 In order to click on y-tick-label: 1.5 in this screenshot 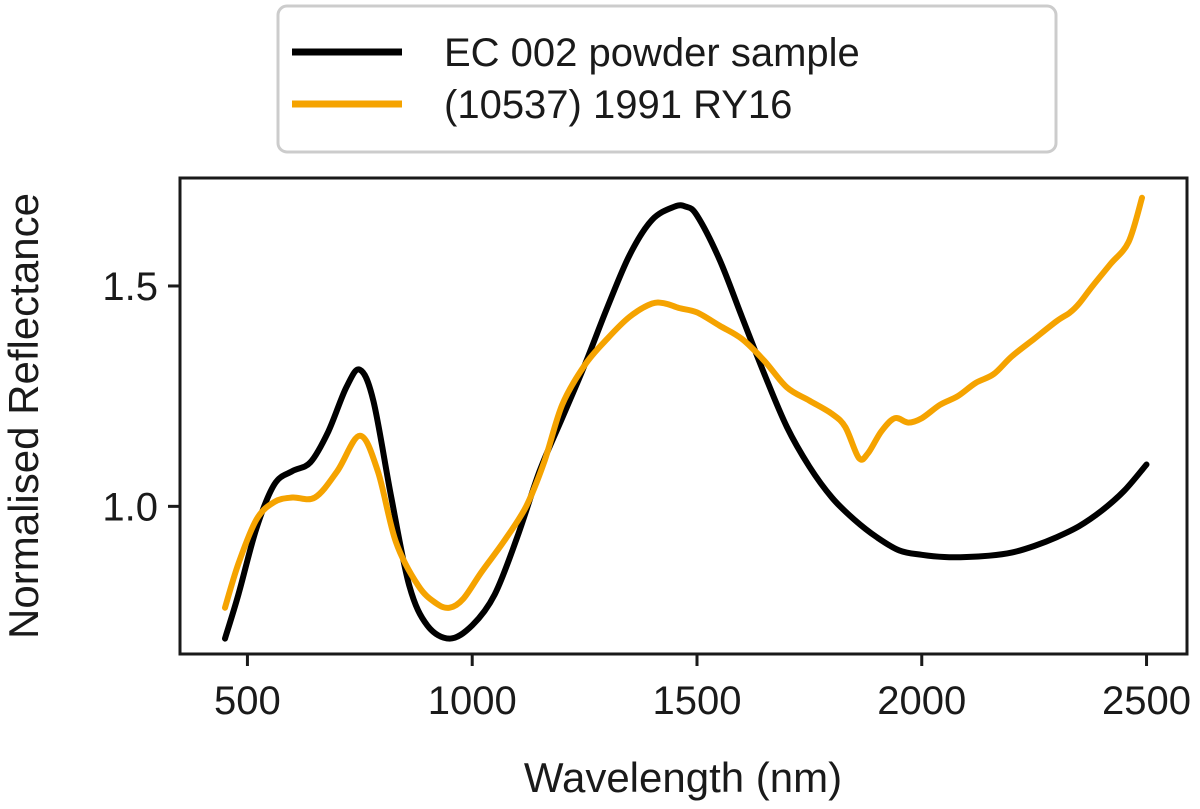, I will do `click(130, 287)`.